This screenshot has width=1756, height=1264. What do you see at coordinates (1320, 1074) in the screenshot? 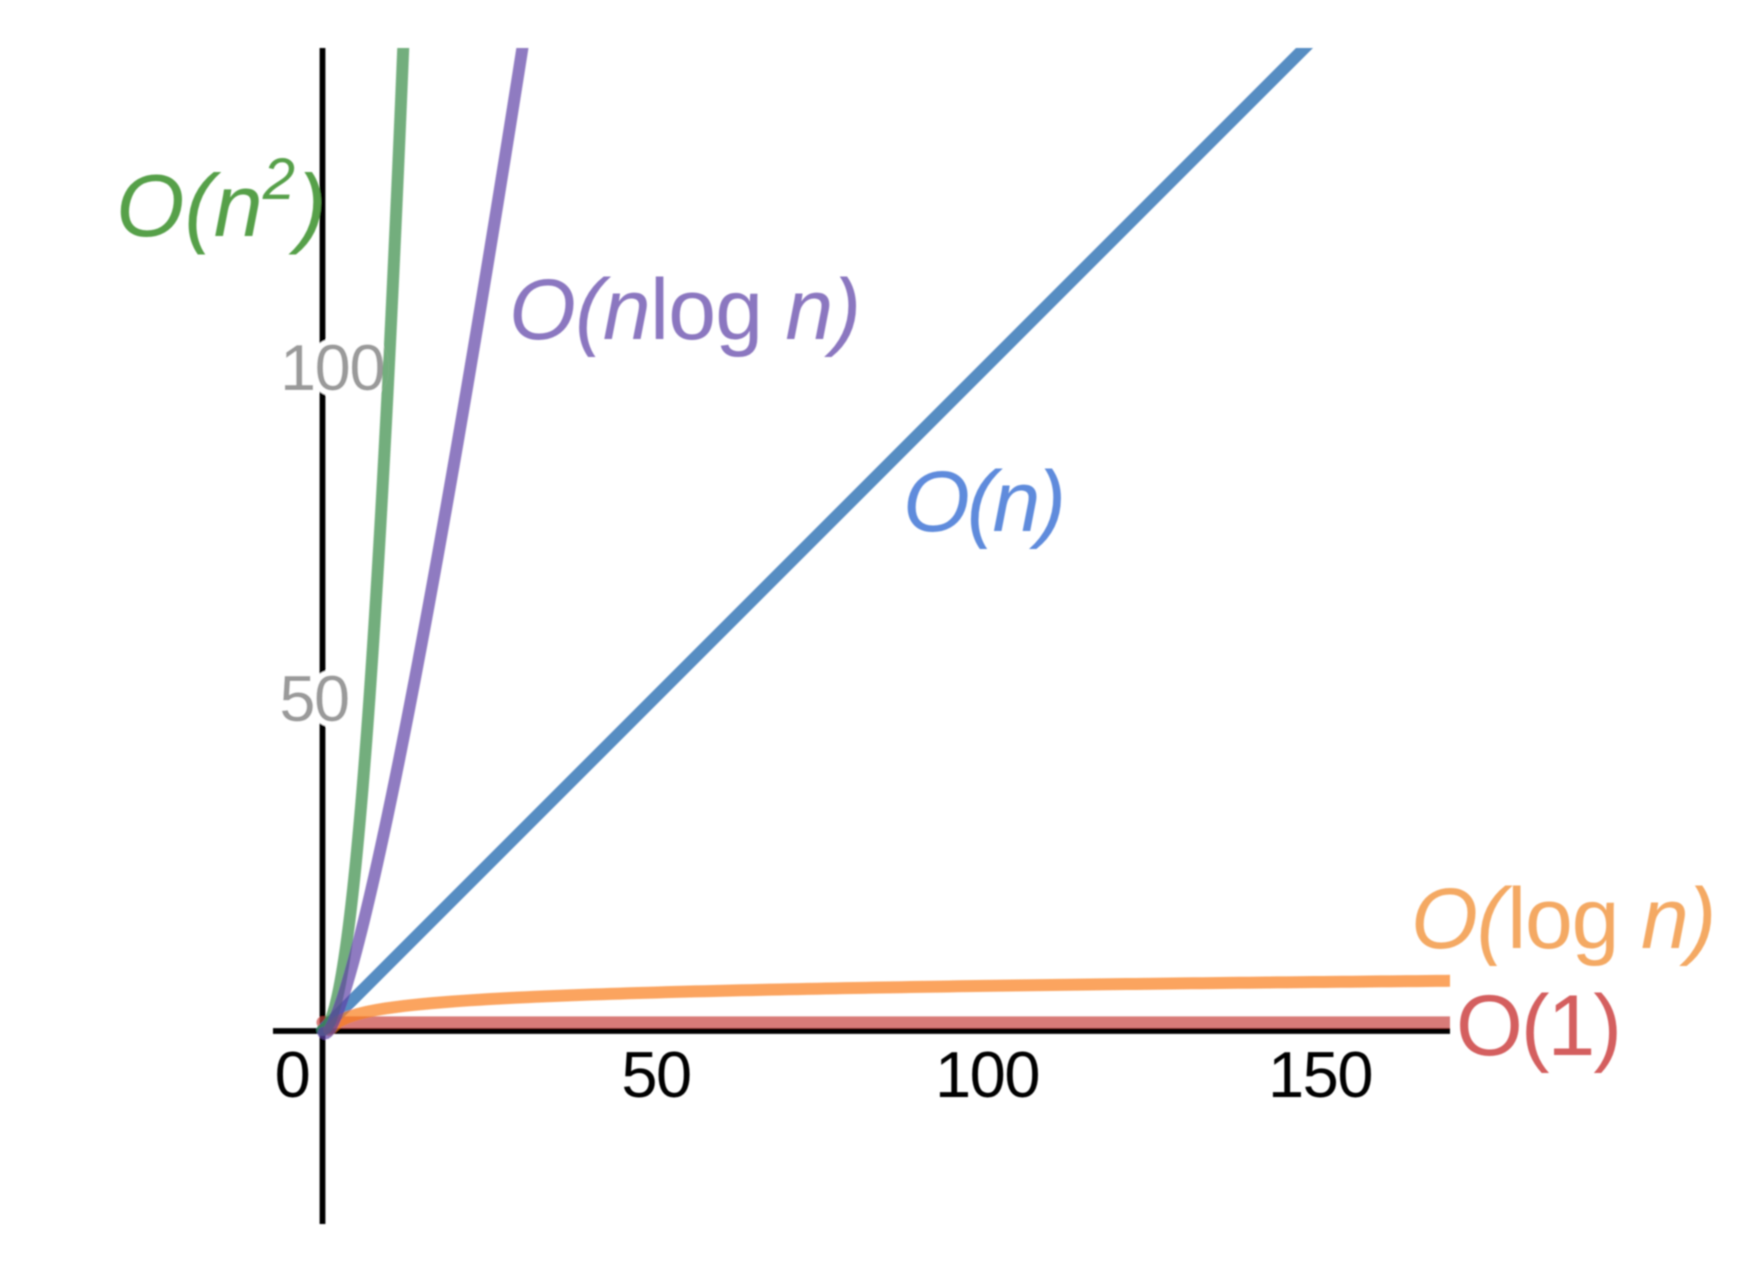
I see `svg-text: 150` at bounding box center [1320, 1074].